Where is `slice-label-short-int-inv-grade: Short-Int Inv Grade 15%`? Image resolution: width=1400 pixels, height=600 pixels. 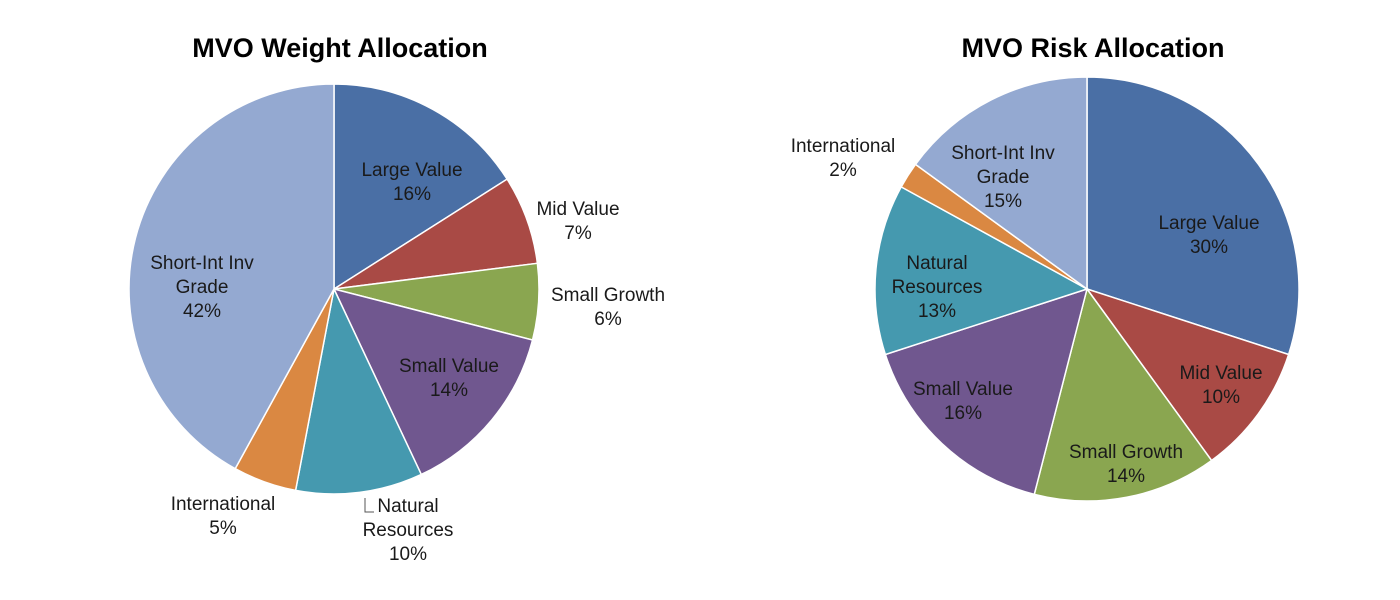 slice-label-short-int-inv-grade: Short-Int Inv Grade 15% is located at coordinates (1003, 177).